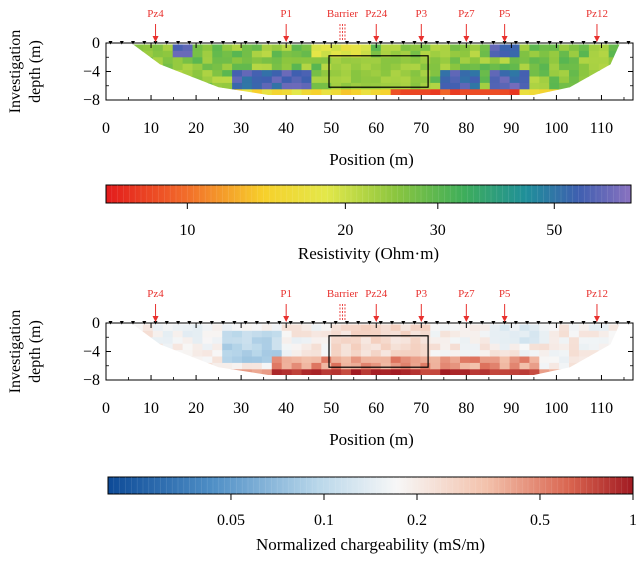  I want to click on x-tick-label: 30, so click(241, 128).